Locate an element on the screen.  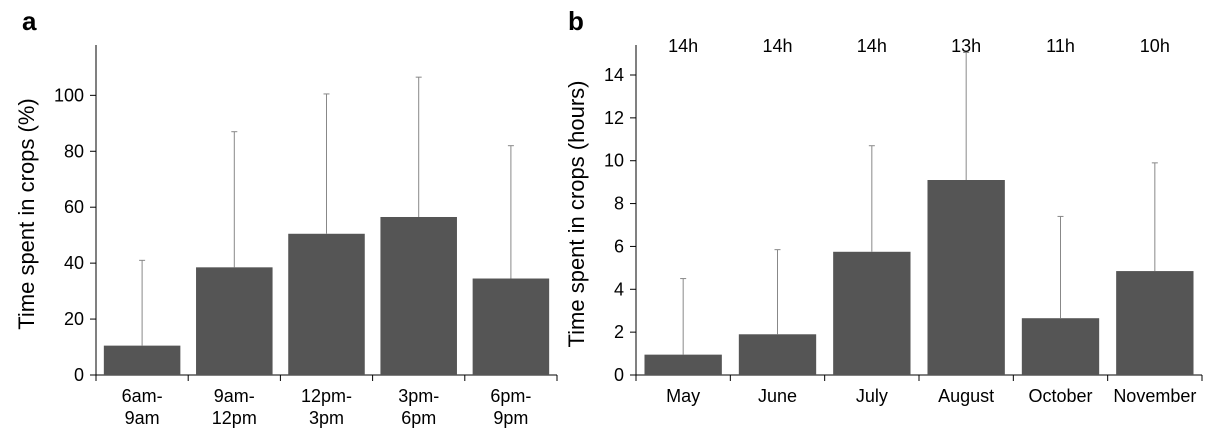
panel-b-x-tick-label: June is located at coordinates (777, 396).